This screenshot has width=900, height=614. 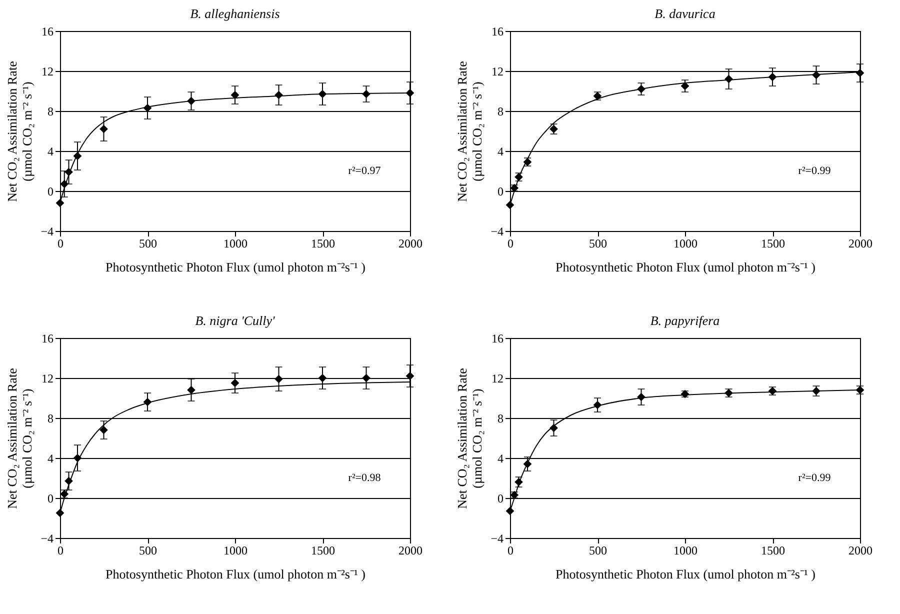 What do you see at coordinates (235, 13) in the screenshot?
I see `chart-title: B. alleghaniensis` at bounding box center [235, 13].